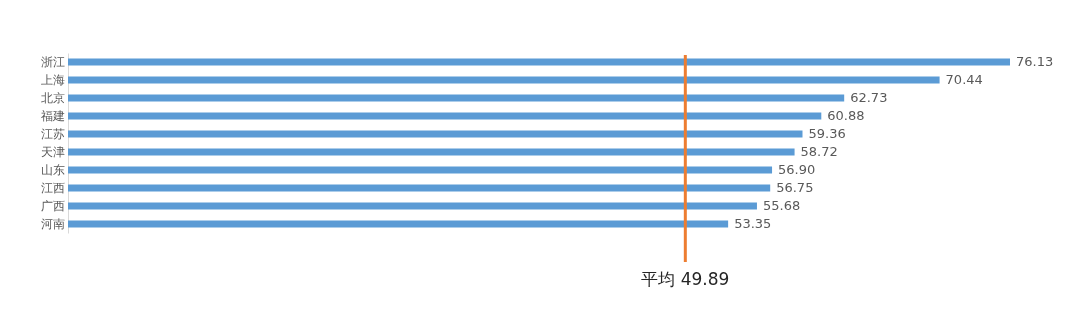  I want to click on y-tick-label: 天津, so click(52, 152).